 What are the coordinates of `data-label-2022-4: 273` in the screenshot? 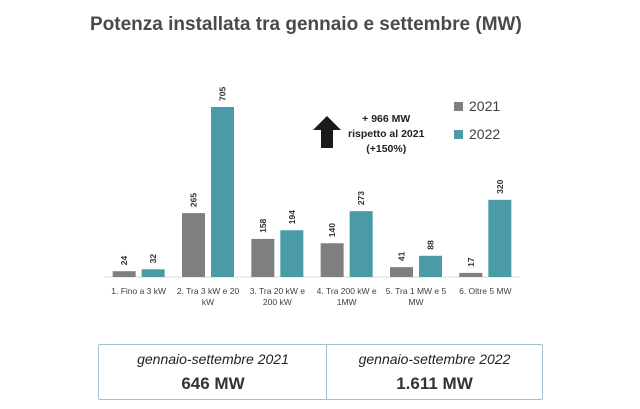 It's located at (361, 198).